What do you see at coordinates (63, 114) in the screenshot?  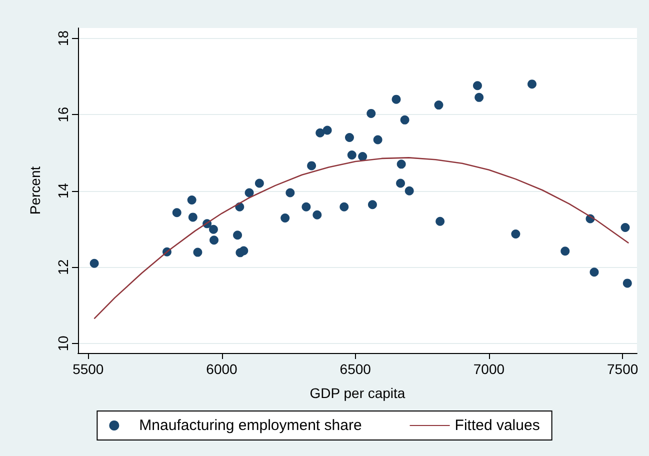 I see `y-tick-label: 16` at bounding box center [63, 114].